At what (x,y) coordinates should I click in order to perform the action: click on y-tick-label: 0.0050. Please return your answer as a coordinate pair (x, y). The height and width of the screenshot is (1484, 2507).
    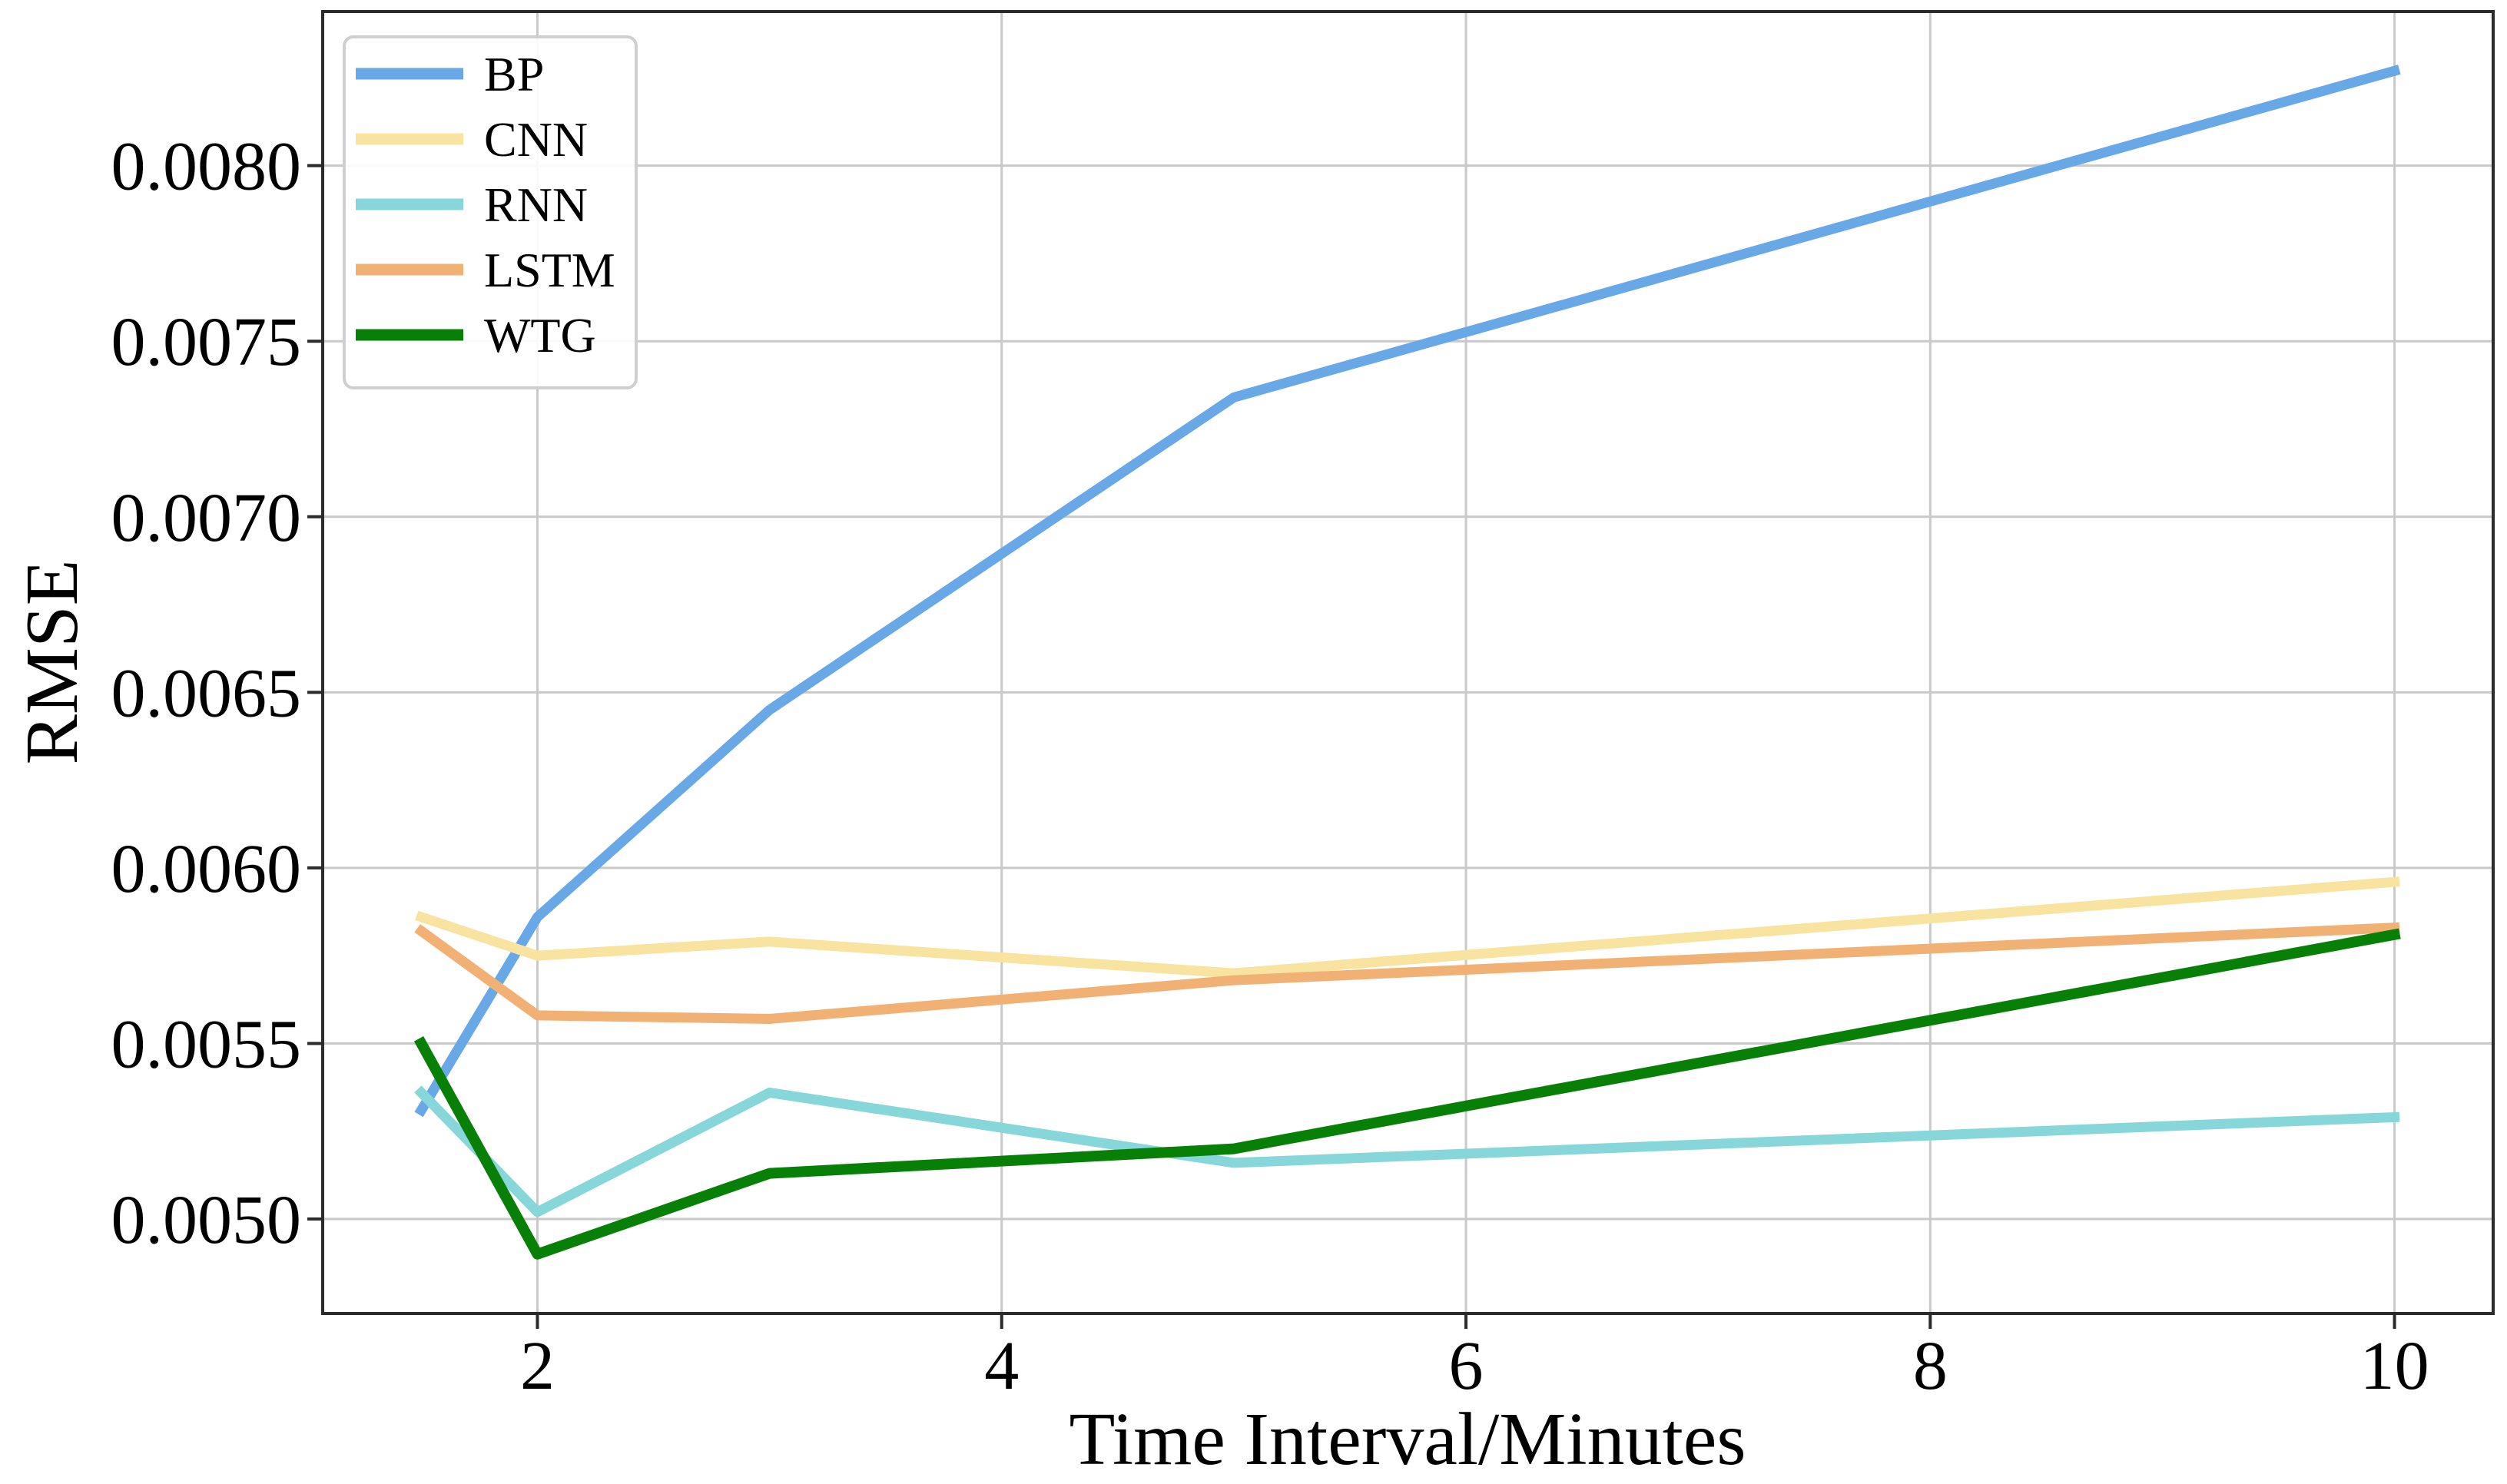
    Looking at the image, I should click on (206, 1220).